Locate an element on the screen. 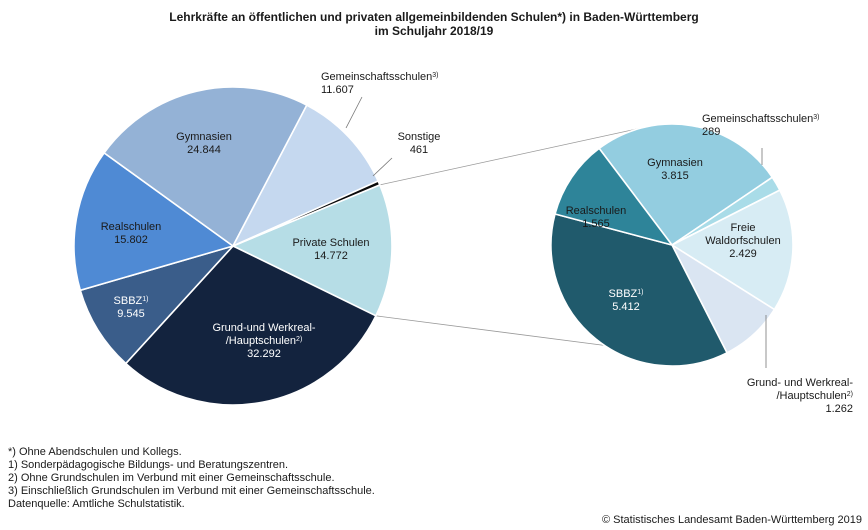 Image resolution: width=868 pixels, height=530 pixels. slice-value: 24.844 is located at coordinates (204, 150).